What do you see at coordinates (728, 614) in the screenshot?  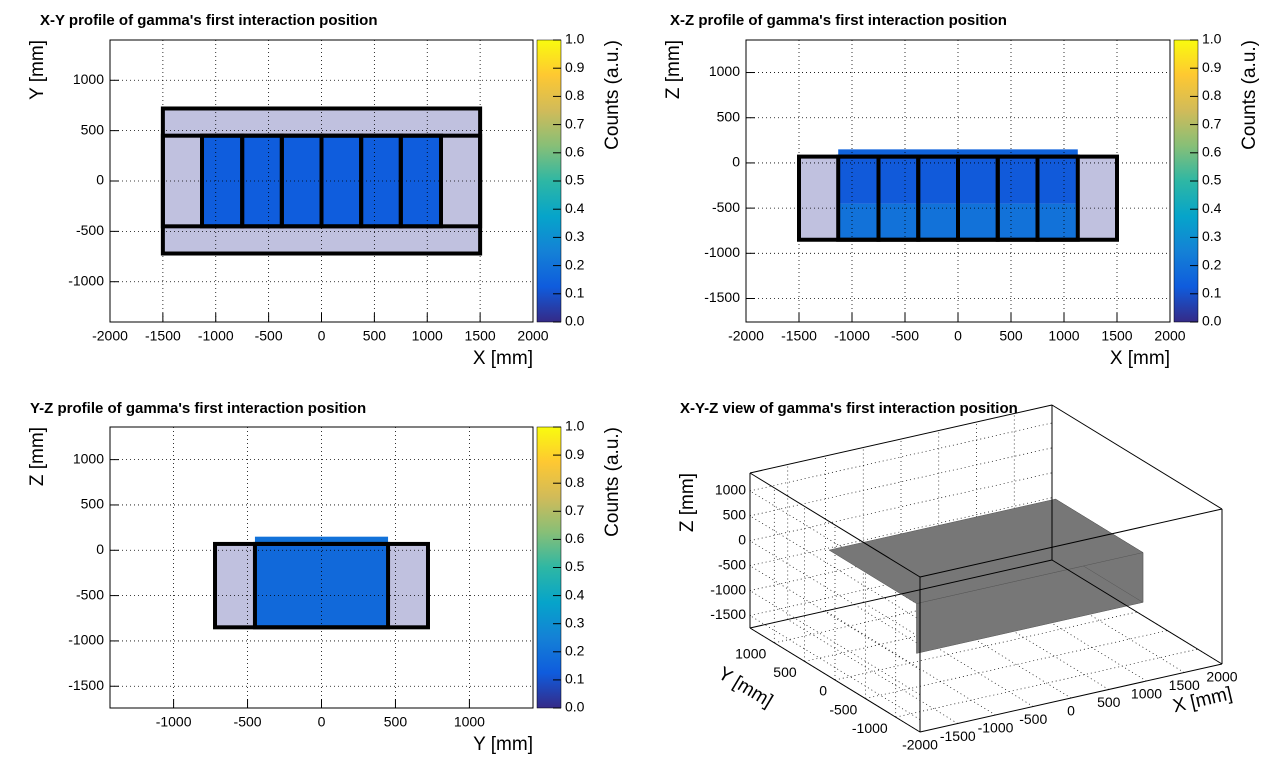 I see `z-tick-label: -1500` at bounding box center [728, 614].